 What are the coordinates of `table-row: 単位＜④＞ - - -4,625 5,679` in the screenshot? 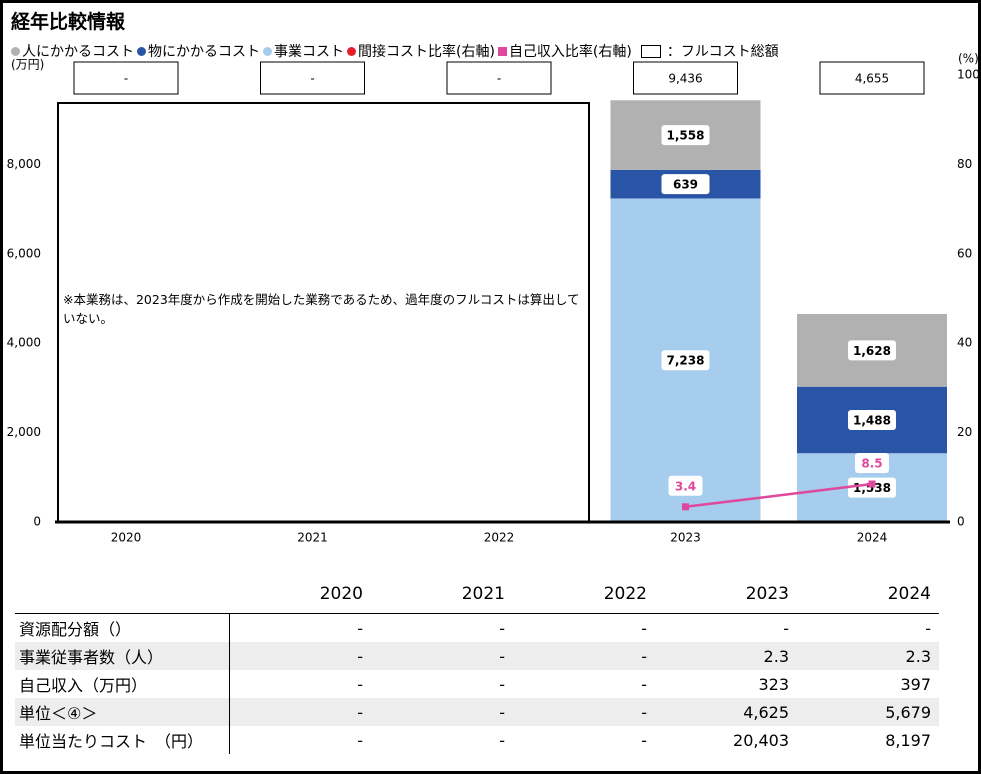 It's located at (477, 712).